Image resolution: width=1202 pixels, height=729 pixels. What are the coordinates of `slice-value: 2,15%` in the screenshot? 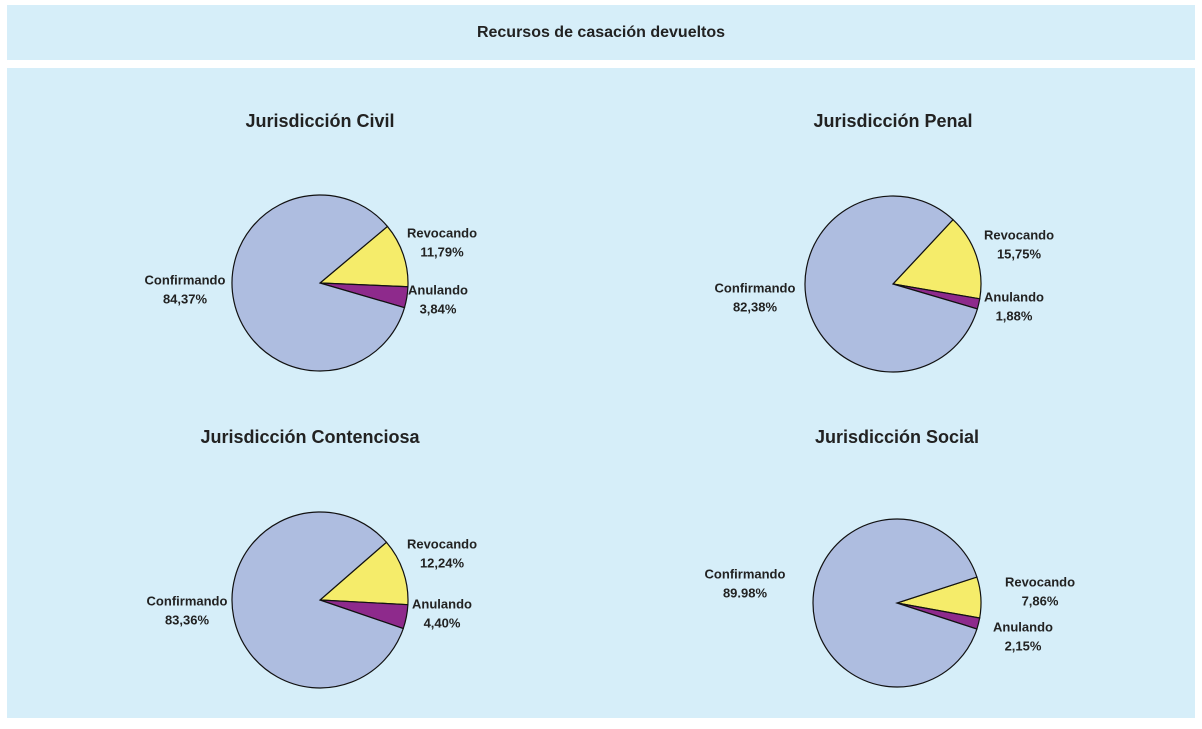 It's located at (1023, 645).